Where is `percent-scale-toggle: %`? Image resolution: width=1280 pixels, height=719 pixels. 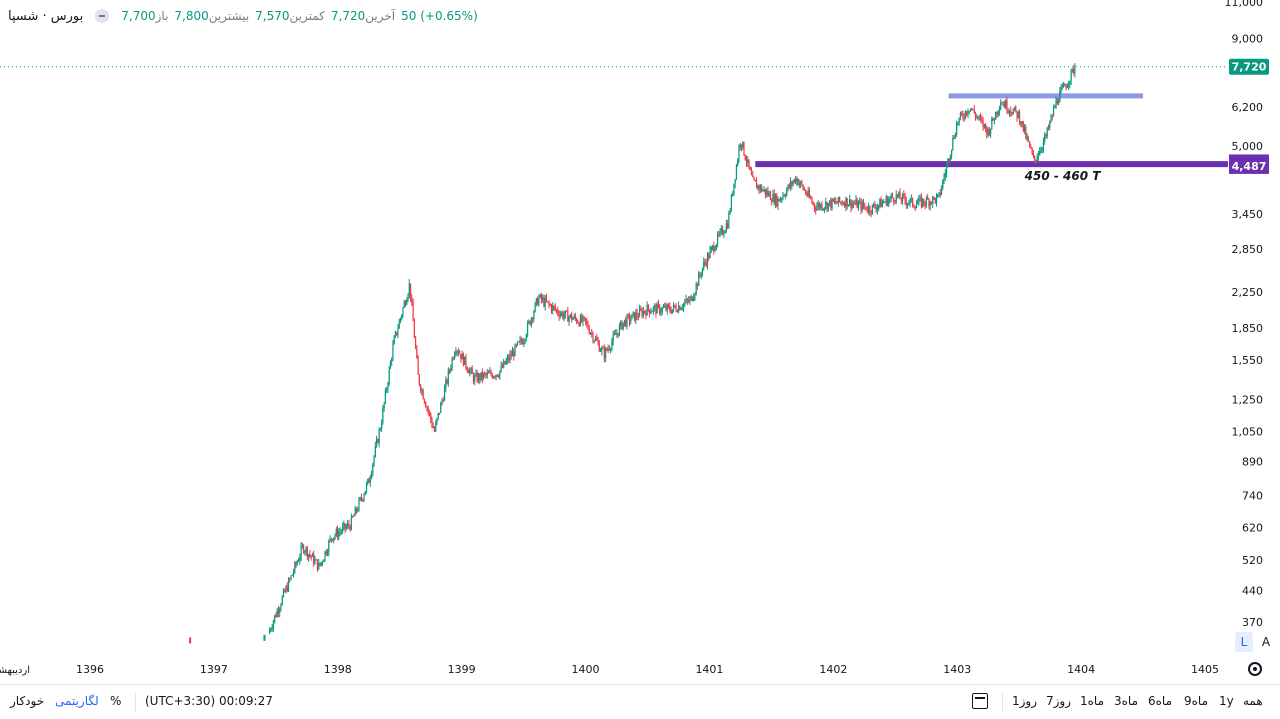
percent-scale-toggle: % is located at coordinates (116, 701).